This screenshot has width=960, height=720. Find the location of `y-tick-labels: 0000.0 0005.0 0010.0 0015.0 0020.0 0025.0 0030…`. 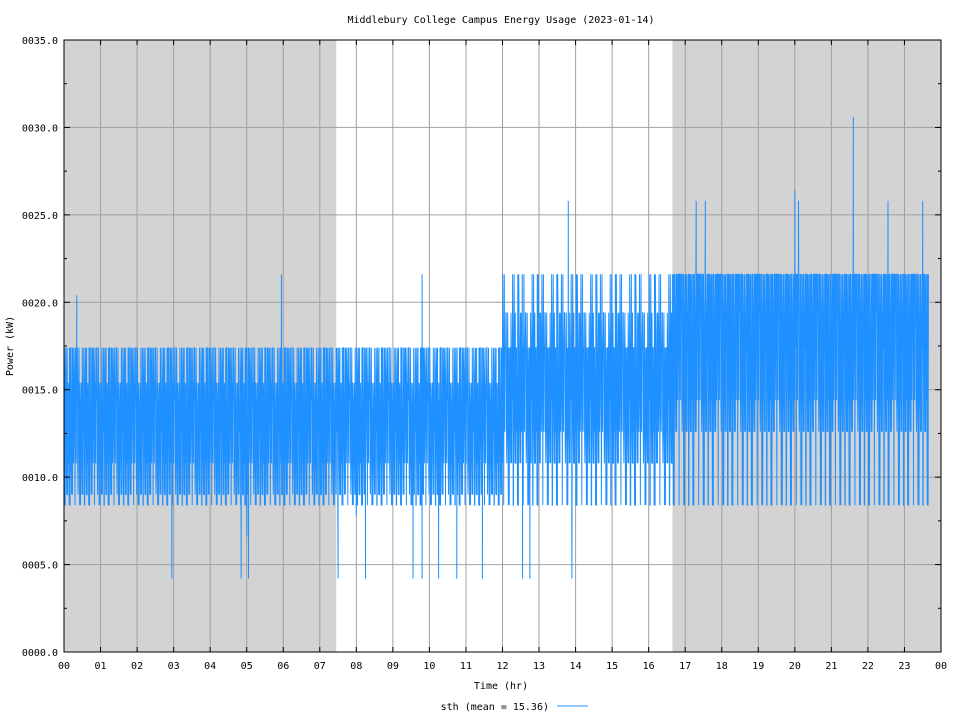

y-tick-labels: 0000.0 0005.0 0010.0 0015.0 0020.0 0025.0 0030… is located at coordinates (40, 347).